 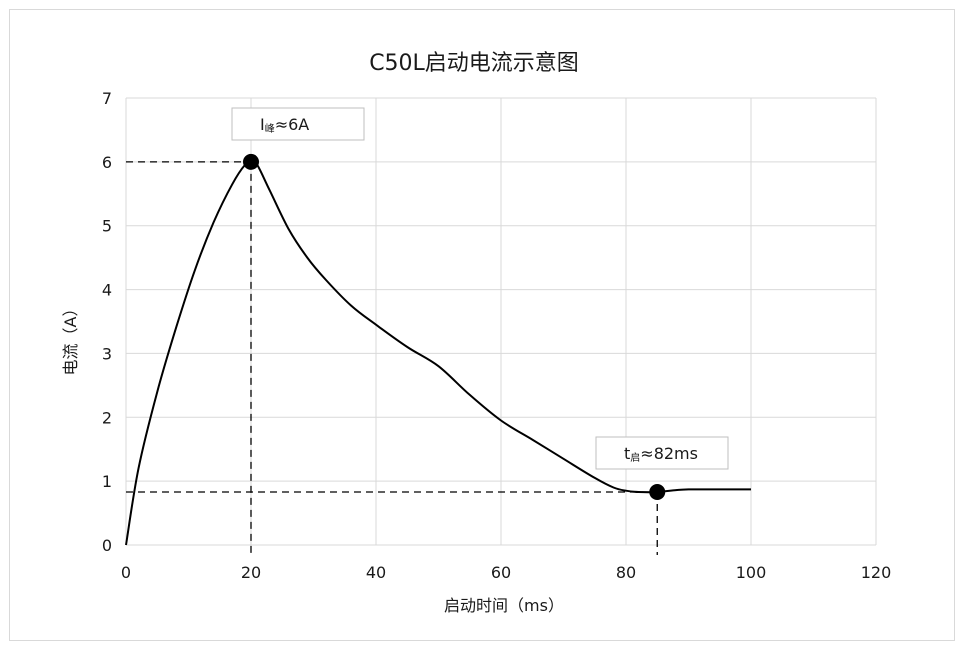 I want to click on y-tick-label: 4, so click(x=107, y=290).